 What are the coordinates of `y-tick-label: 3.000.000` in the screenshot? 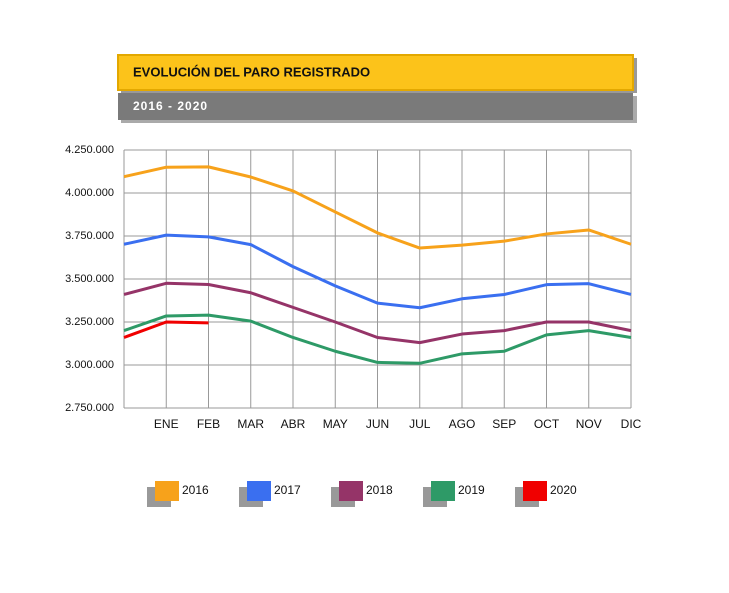 It's located at (89, 365).